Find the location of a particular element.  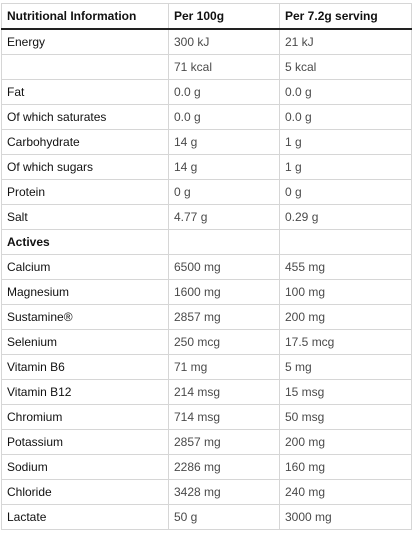

per-100g-value: 3428 mg is located at coordinates (224, 492).